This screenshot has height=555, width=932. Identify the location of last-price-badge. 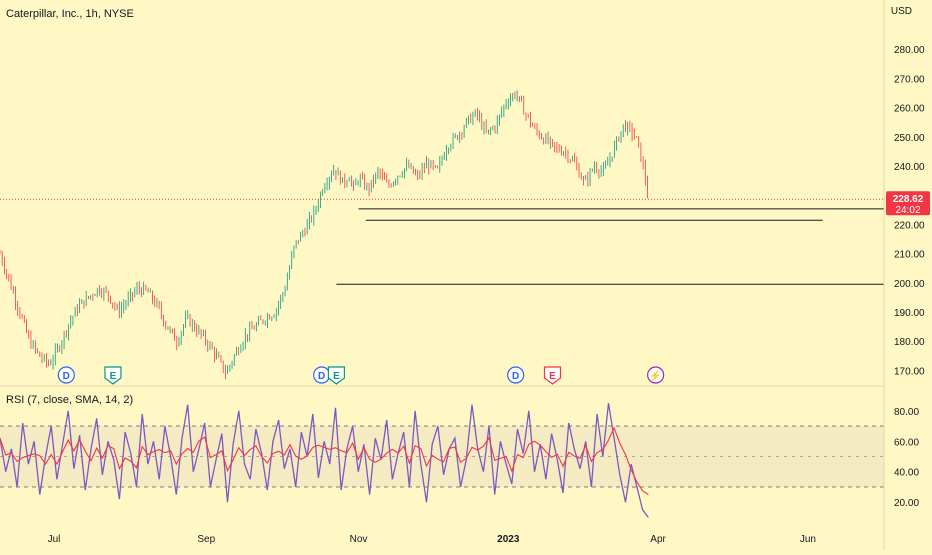
(908, 203).